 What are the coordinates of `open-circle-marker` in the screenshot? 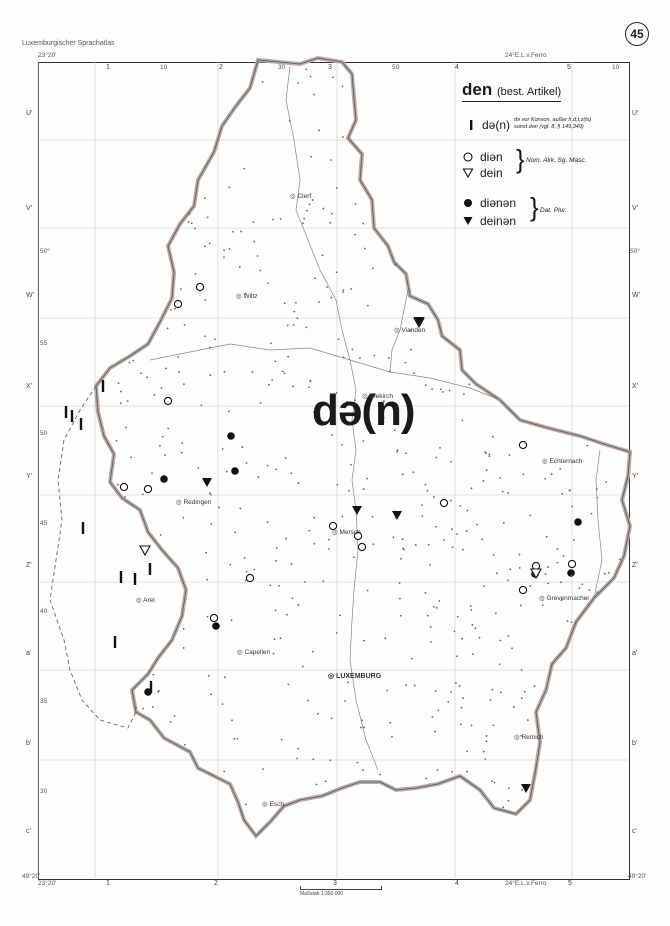 It's located at (200, 287).